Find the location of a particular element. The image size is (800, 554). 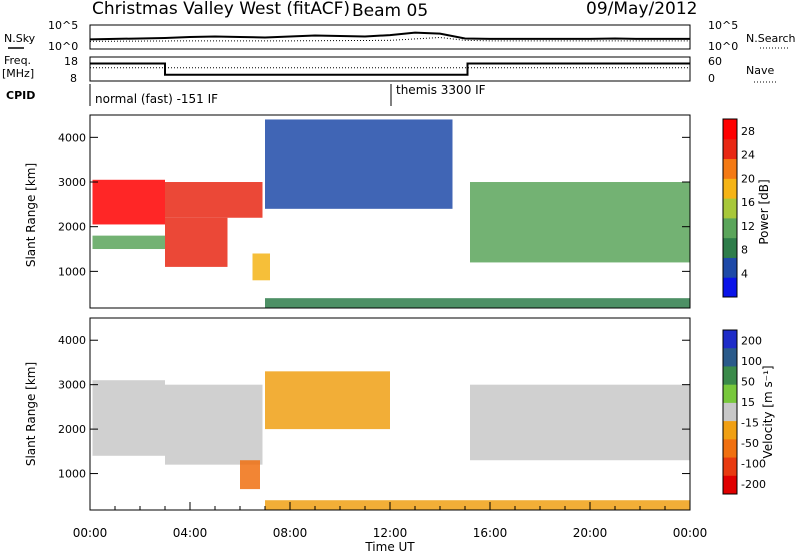

time-axis: 00:00 04:00 08:00 12:00 16:00 20:00 00:00 is located at coordinates (390, 521).